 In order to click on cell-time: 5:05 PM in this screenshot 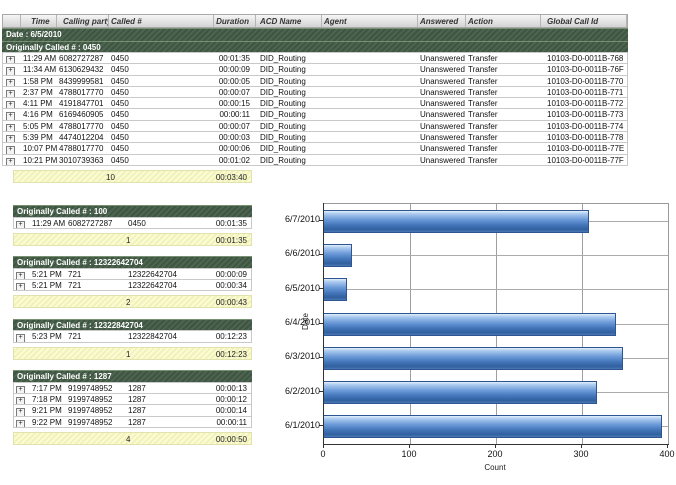, I will do `click(38, 126)`.